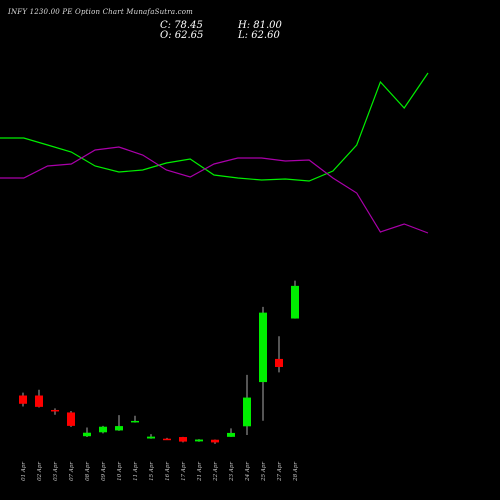  I want to click on x-tick-label: 16 Apr, so click(168, 471).